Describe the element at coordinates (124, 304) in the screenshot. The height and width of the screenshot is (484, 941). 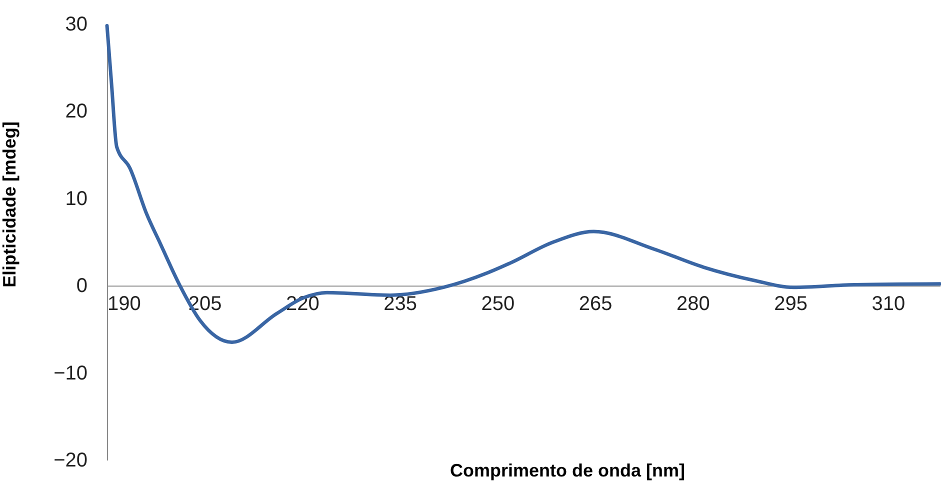
I see `x-tick-label: 190` at that location.